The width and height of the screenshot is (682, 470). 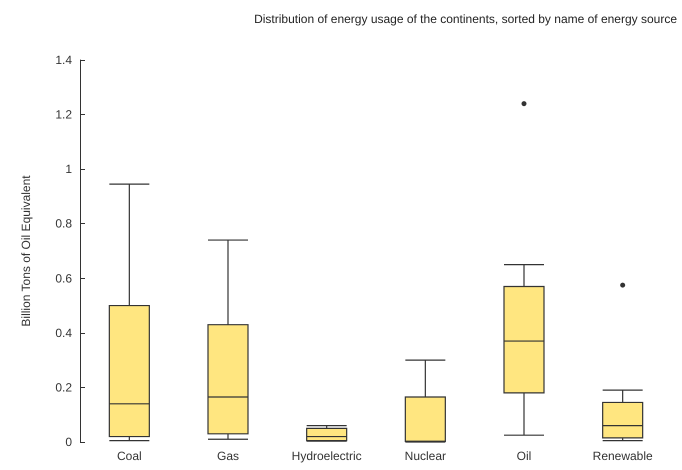 What do you see at coordinates (63, 60) in the screenshot?
I see `y-tick-label: 1.4` at bounding box center [63, 60].